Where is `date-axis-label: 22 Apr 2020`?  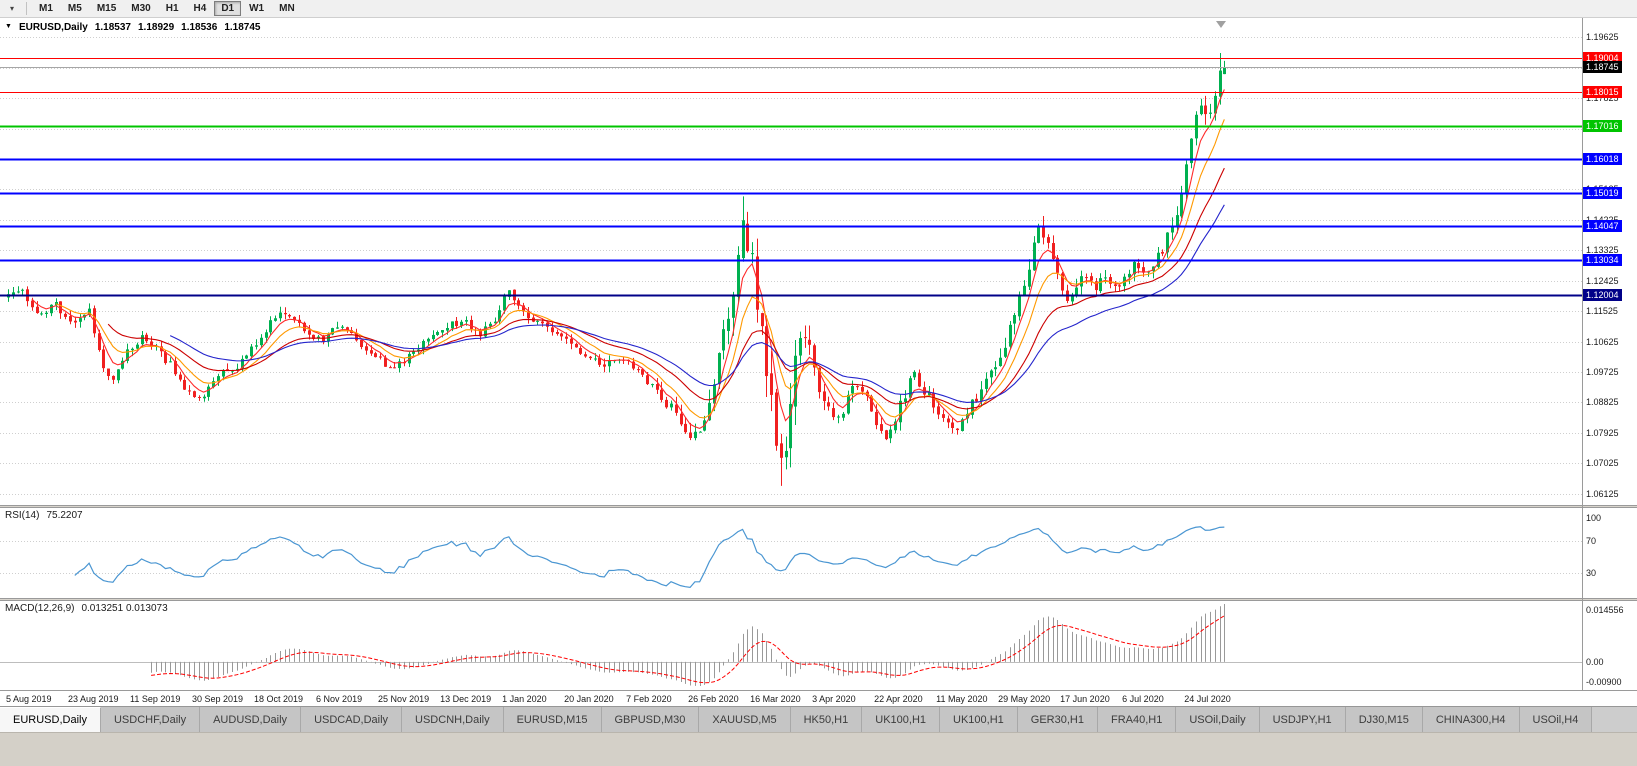 date-axis-label: 22 Apr 2020 is located at coordinates (898, 699).